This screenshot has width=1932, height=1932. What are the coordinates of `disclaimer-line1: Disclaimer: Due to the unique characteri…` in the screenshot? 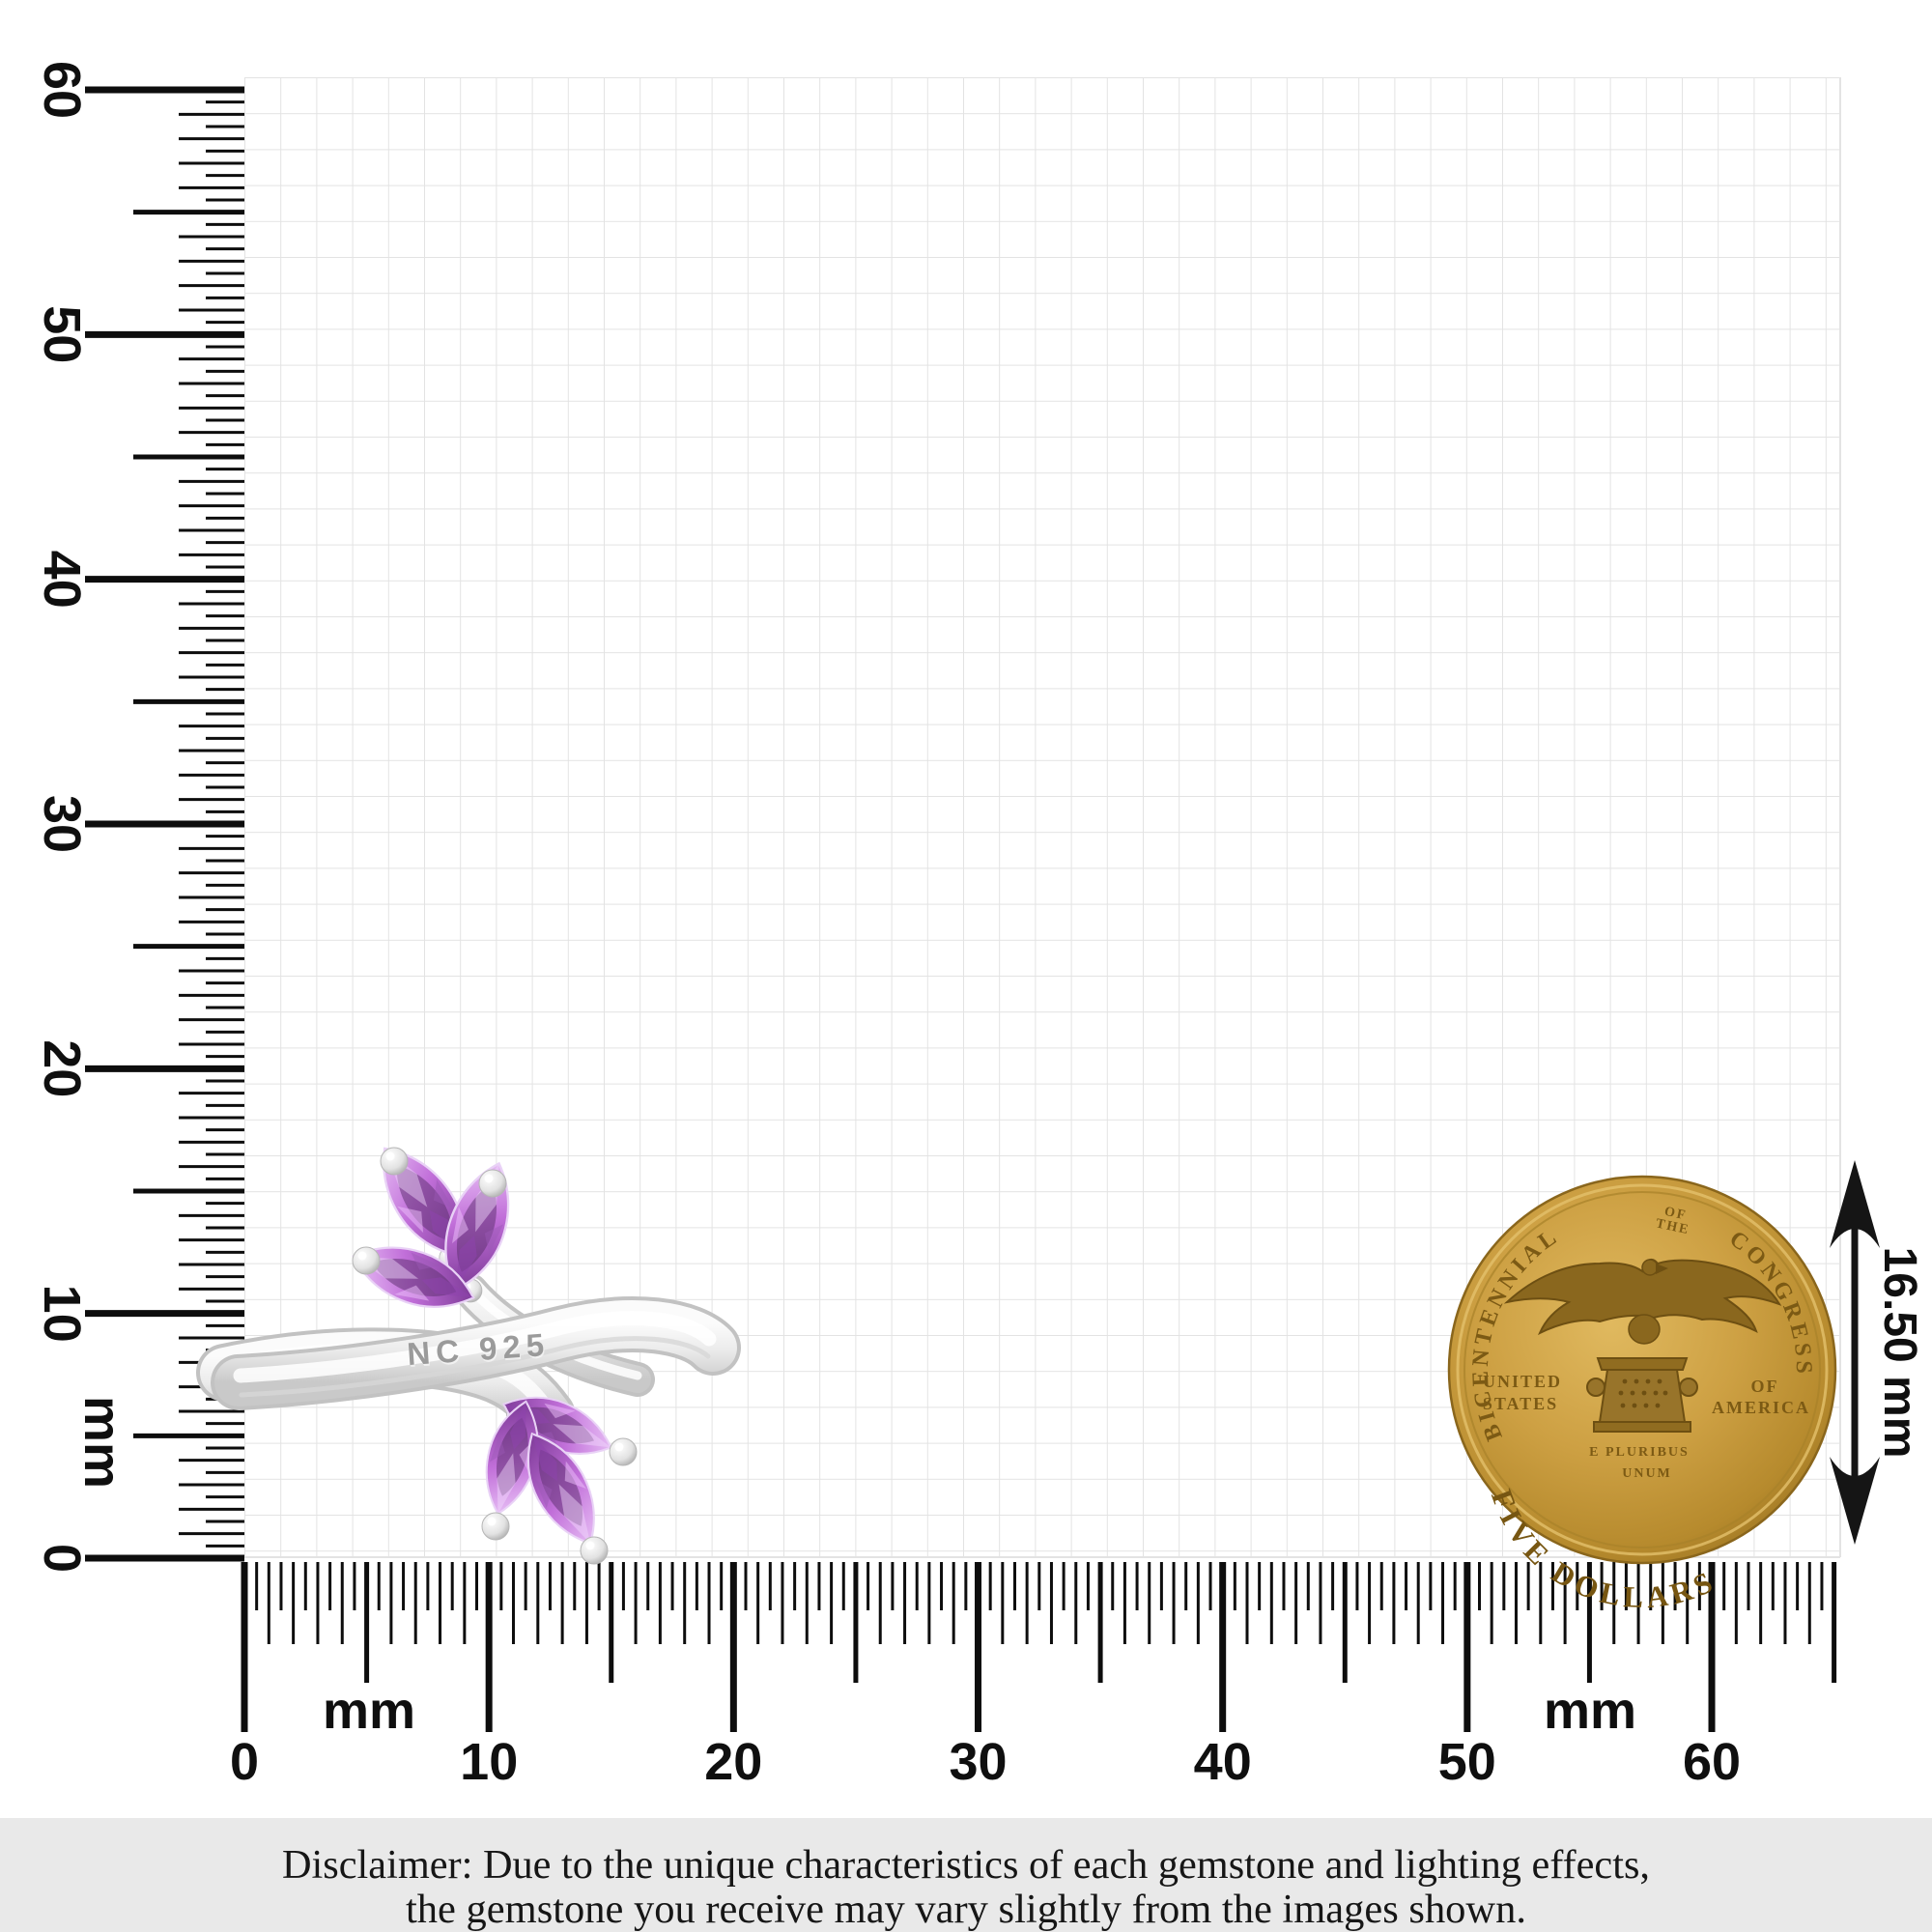 It's located at (966, 1865).